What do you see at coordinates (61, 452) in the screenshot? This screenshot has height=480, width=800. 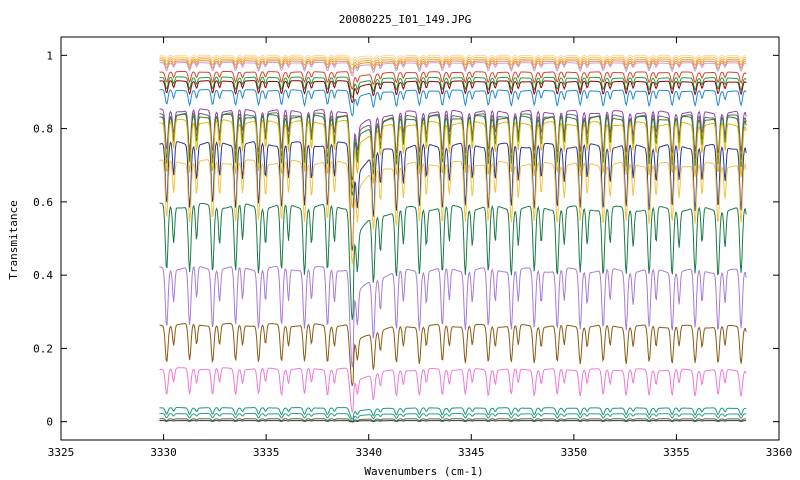 I see `x-tick-label: 3325` at bounding box center [61, 452].